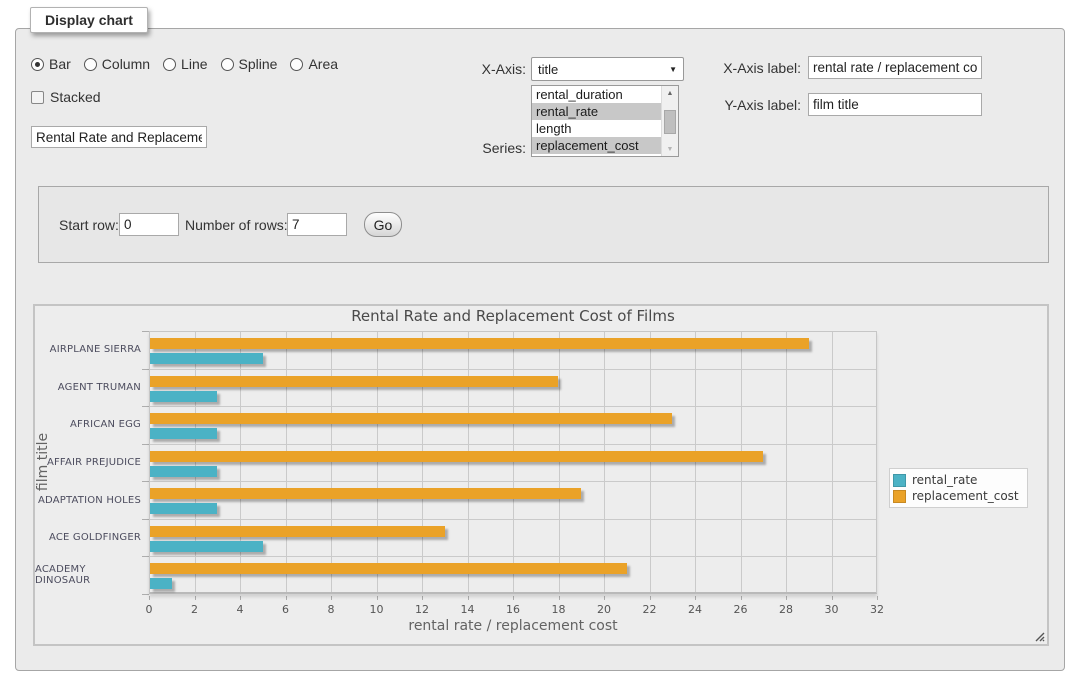 This screenshot has height=681, width=1081. I want to click on stacked-checkbox-row: Stacked, so click(66, 97).